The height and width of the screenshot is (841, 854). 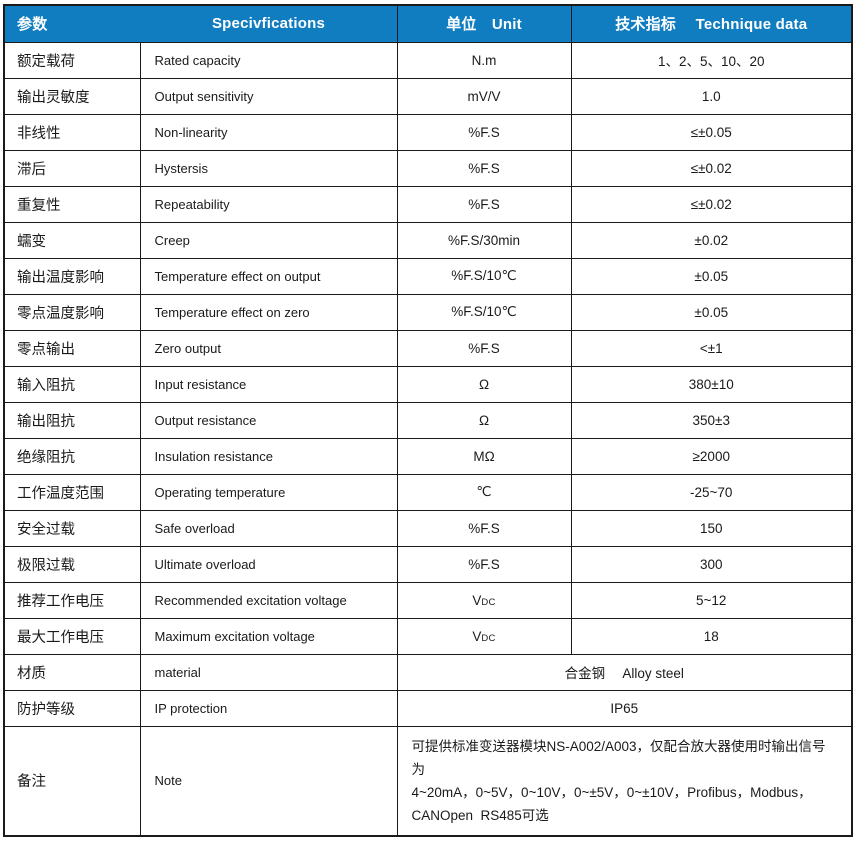 I want to click on value-cell: ≥2000, so click(x=711, y=456).